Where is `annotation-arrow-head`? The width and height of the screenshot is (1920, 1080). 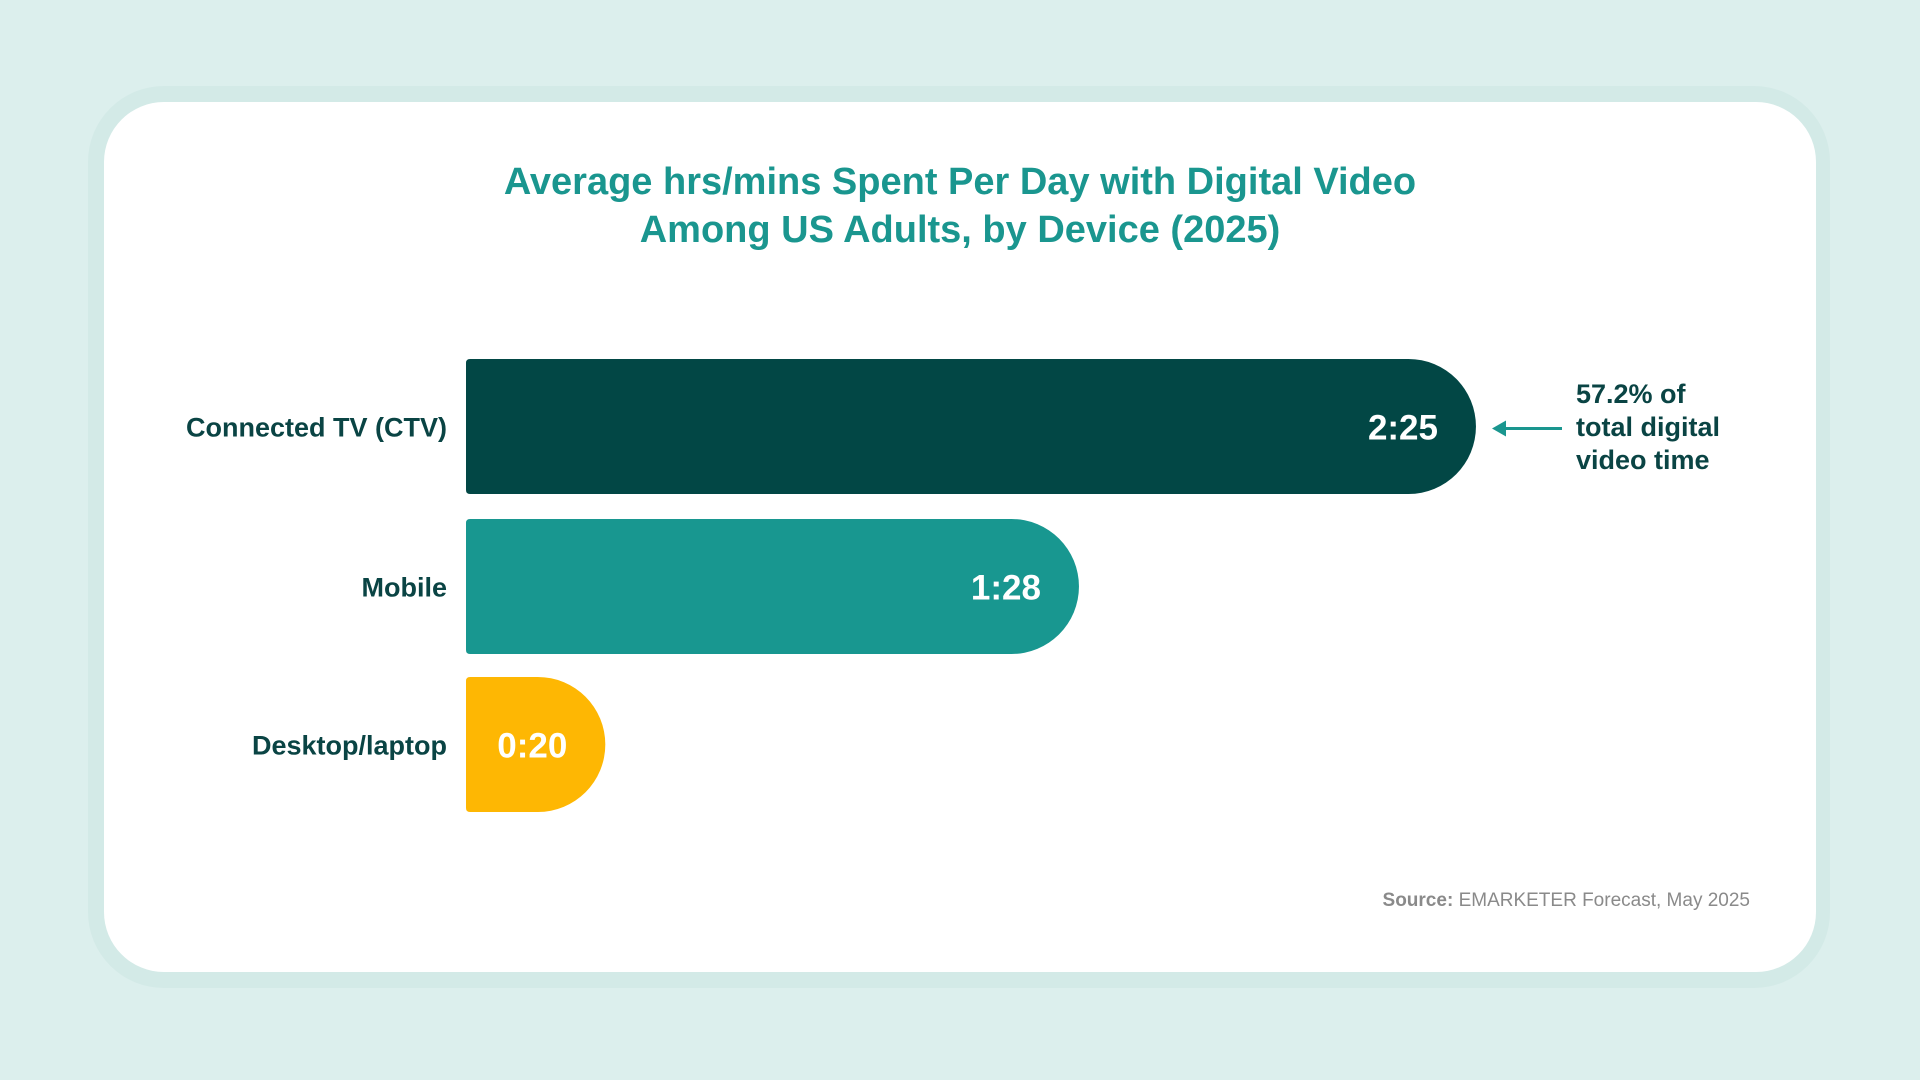
annotation-arrow-head is located at coordinates (1499, 428).